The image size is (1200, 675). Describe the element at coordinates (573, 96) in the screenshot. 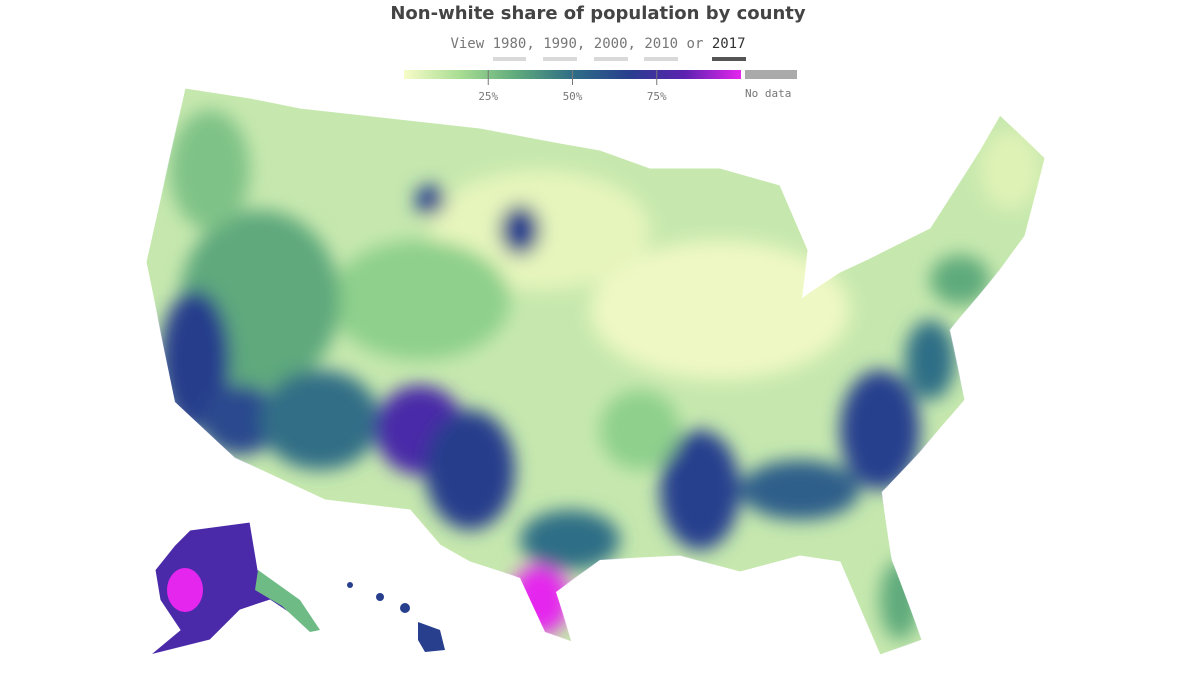

I see `tick-label: 50%` at that location.